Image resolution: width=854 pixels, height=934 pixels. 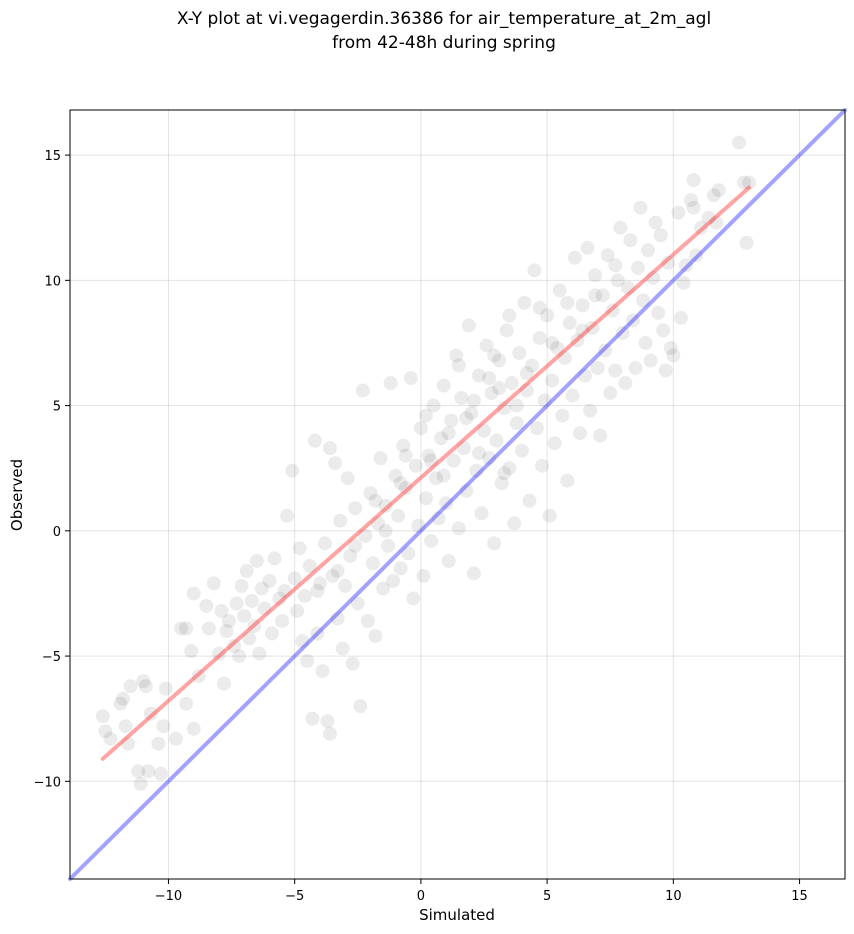 What do you see at coordinates (294, 896) in the screenshot?
I see `x-tick-label: −5` at bounding box center [294, 896].